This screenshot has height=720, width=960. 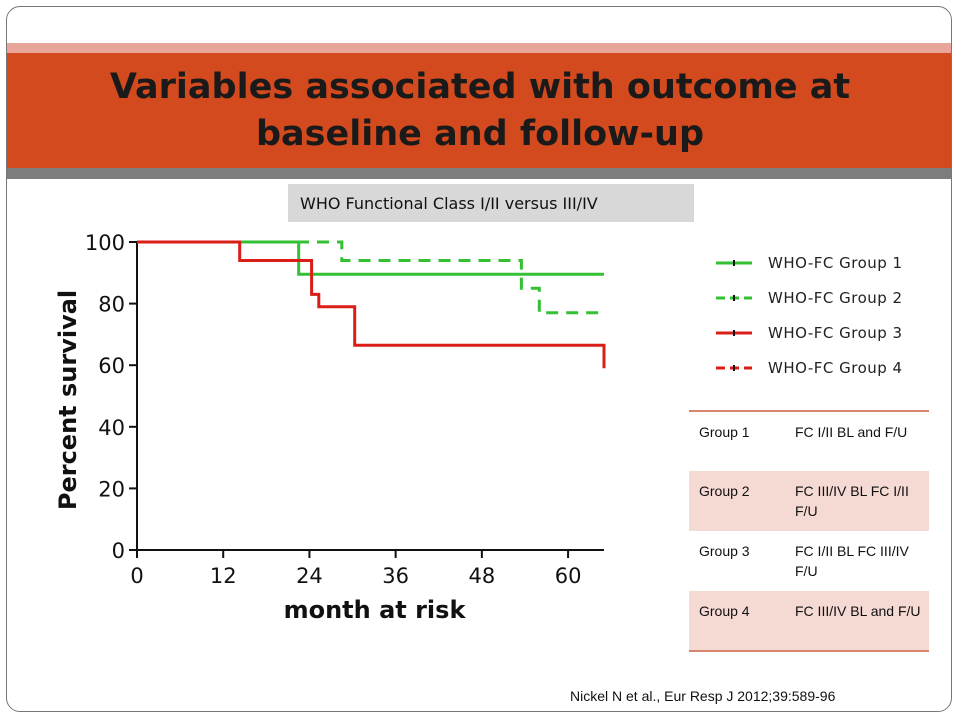 I want to click on group-cell: Group 3, so click(x=724, y=551).